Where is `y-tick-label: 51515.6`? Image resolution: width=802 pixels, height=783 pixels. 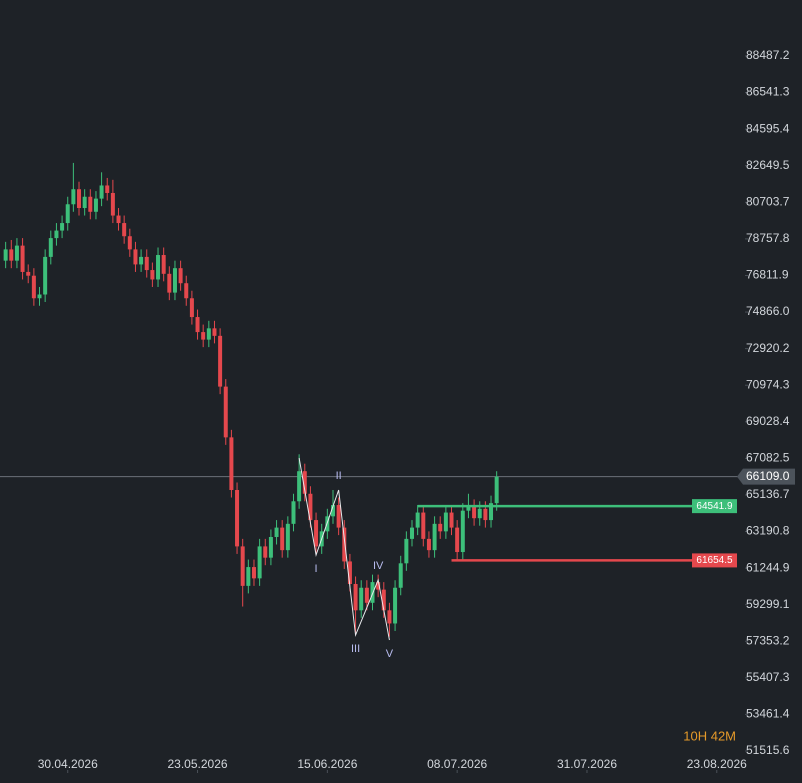 y-tick-label: 51515.6 is located at coordinates (768, 750).